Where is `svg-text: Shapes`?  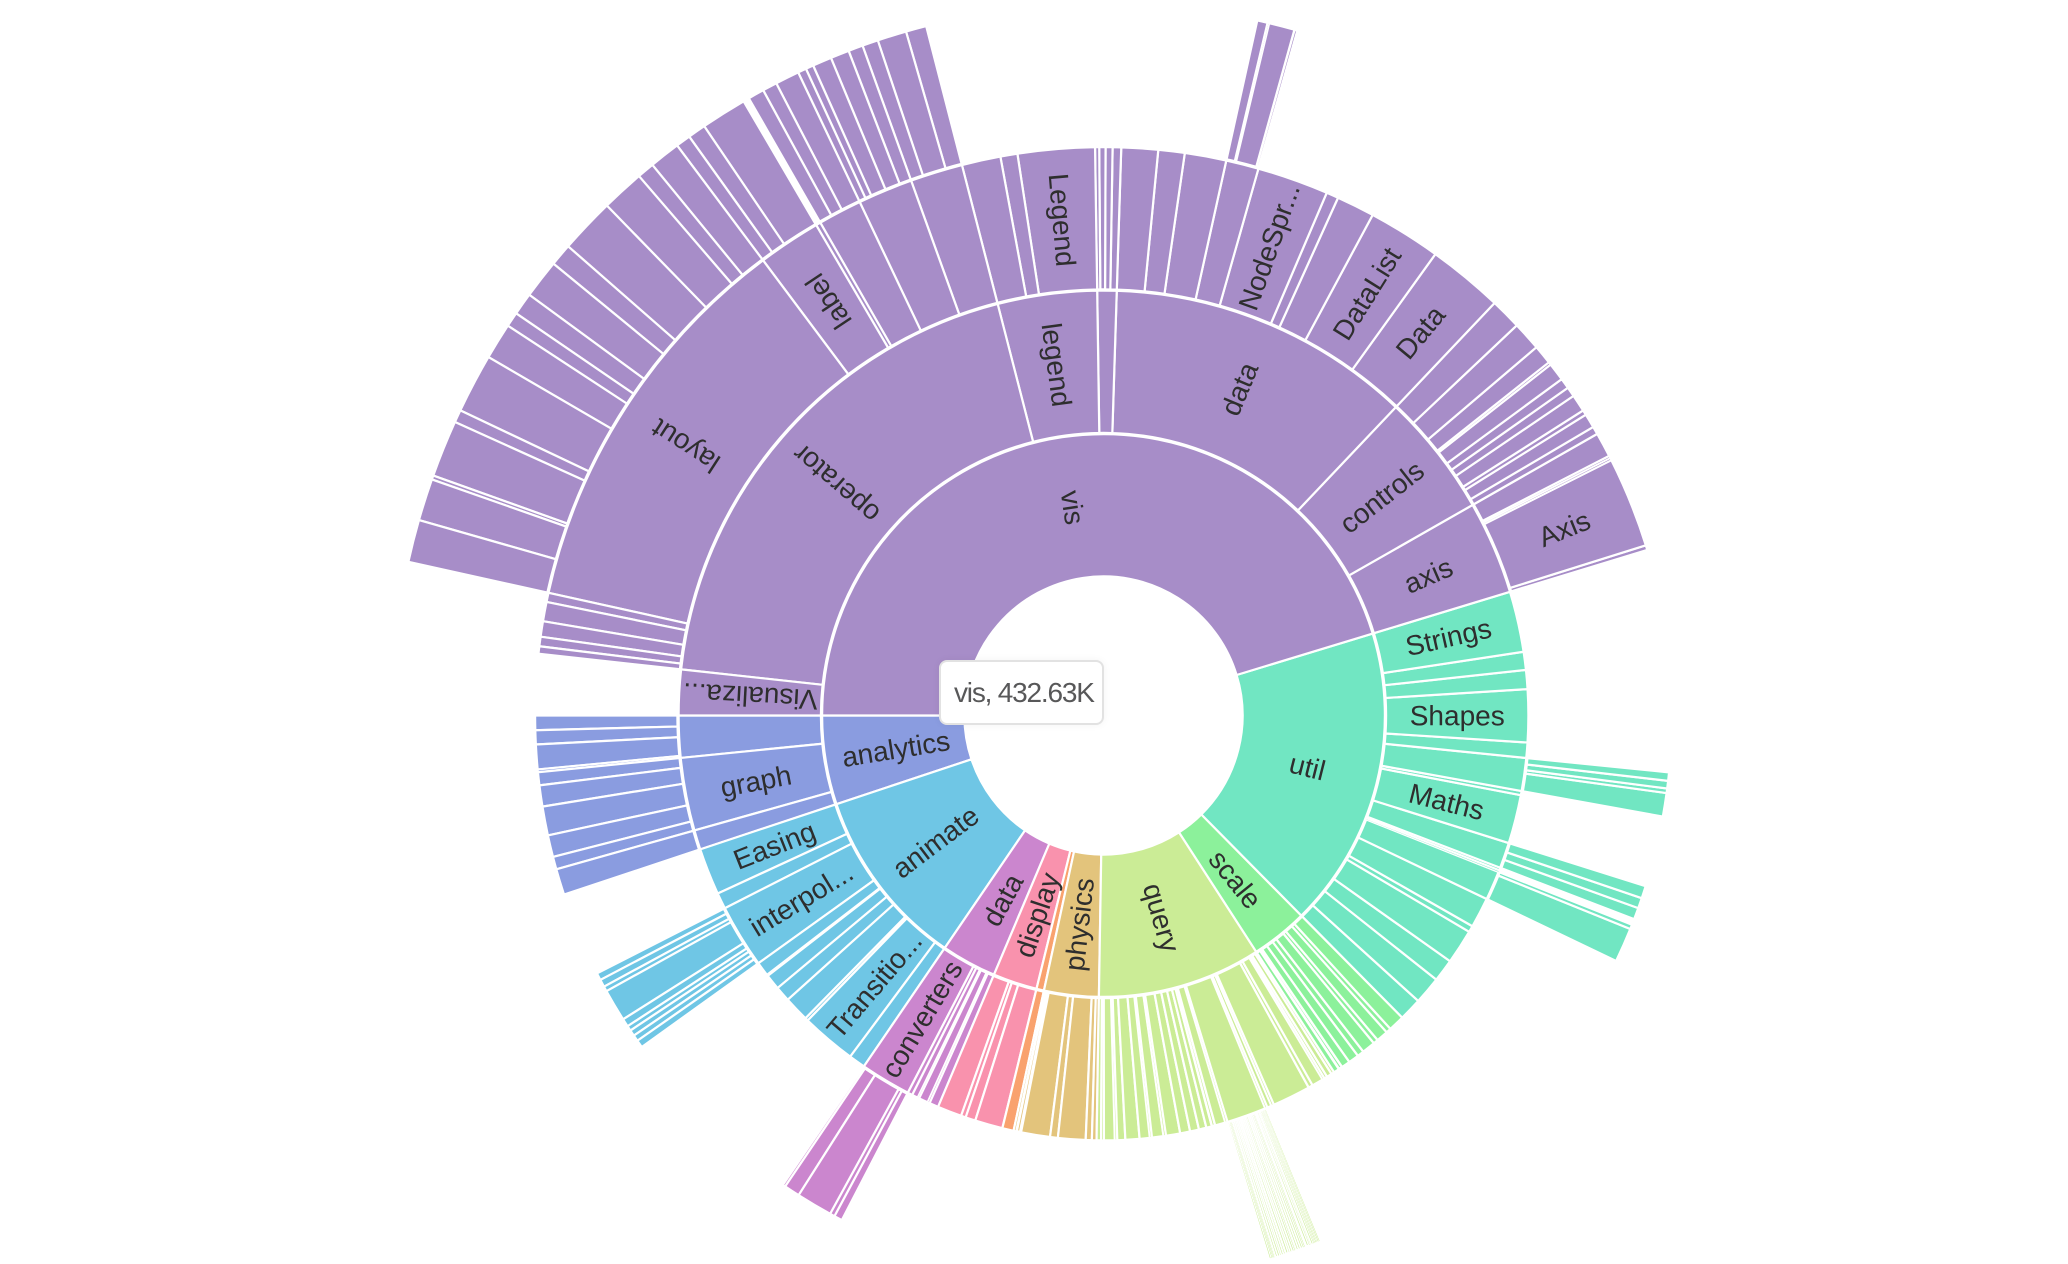
svg-text: Shapes is located at coordinates (1457, 715).